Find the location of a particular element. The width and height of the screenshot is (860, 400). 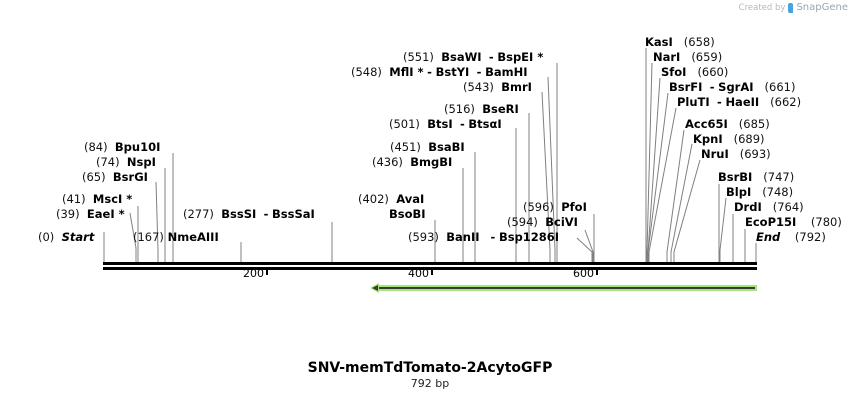

site-label-avai: (402) AvaI is located at coordinates (391, 199).